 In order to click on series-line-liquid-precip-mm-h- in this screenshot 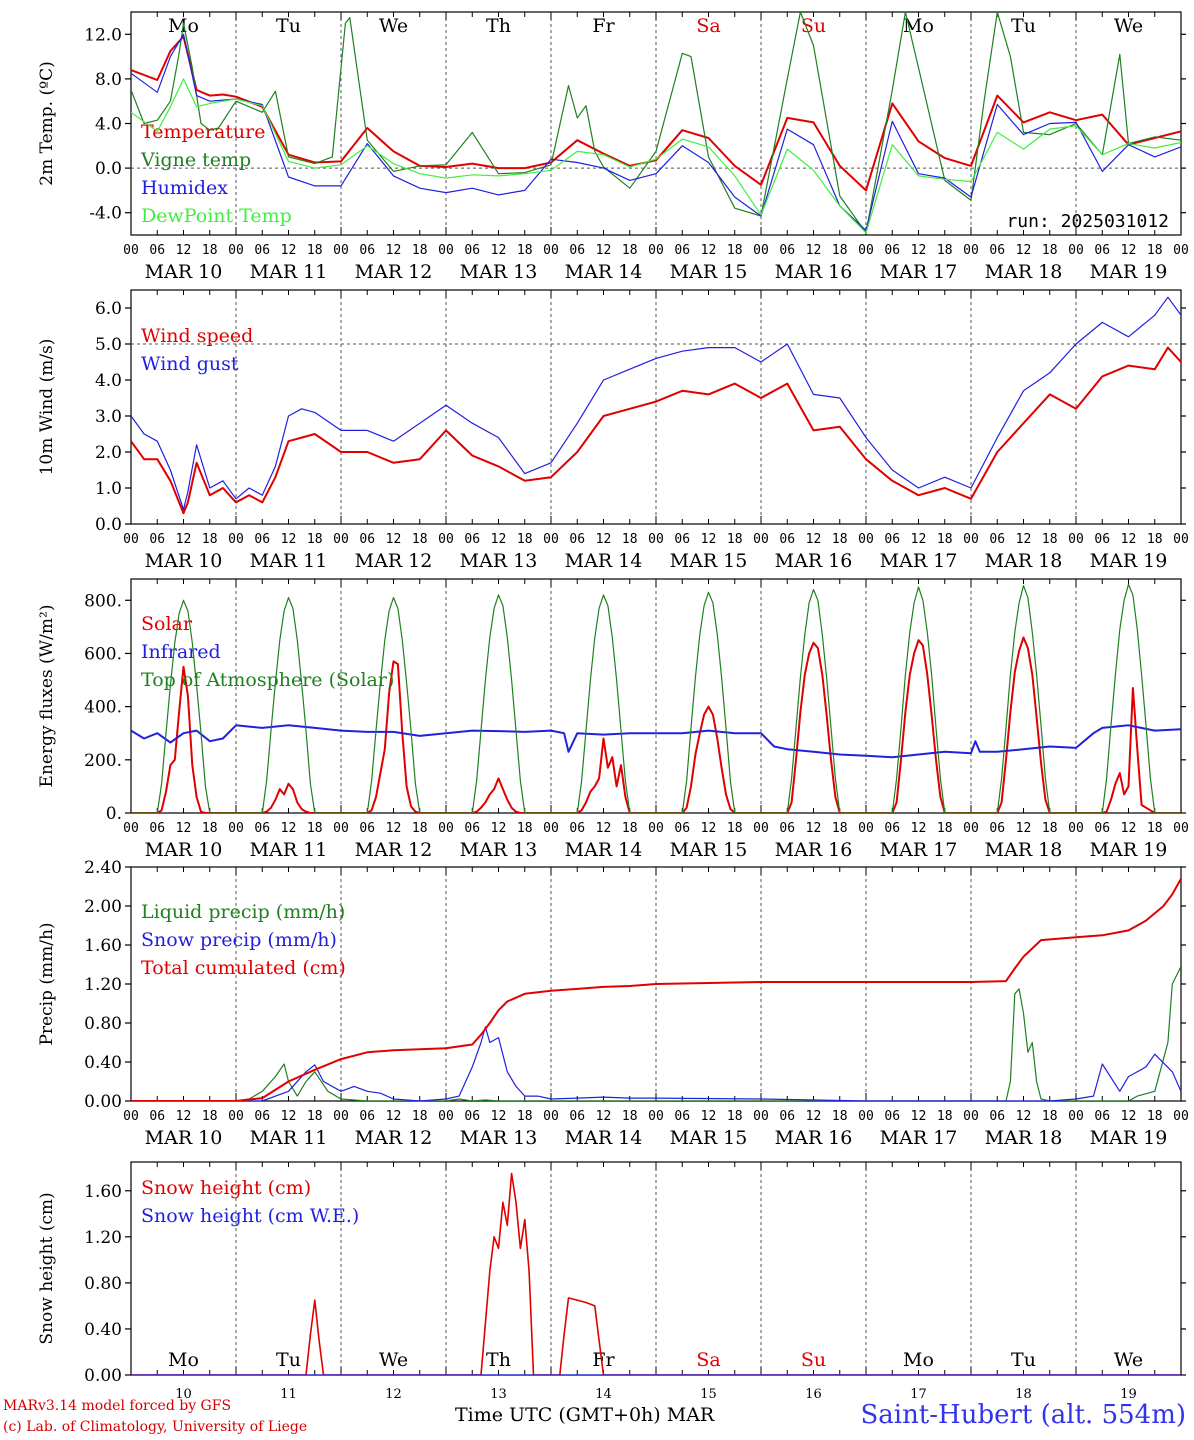, I will do `click(656, 1033)`.